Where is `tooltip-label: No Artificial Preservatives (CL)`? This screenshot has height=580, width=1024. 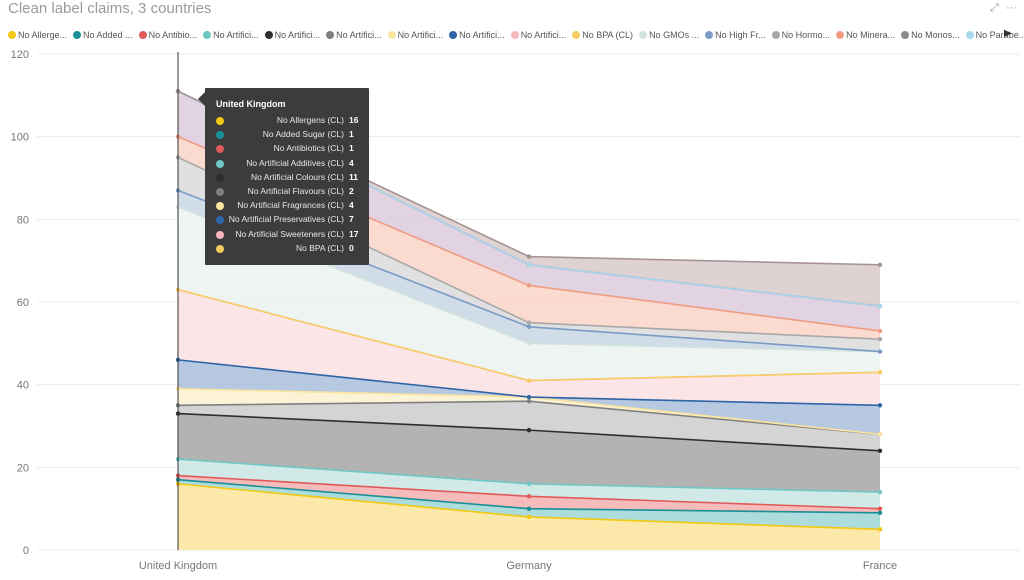
tooltip-label: No Artificial Preservatives (CL) is located at coordinates (286, 219).